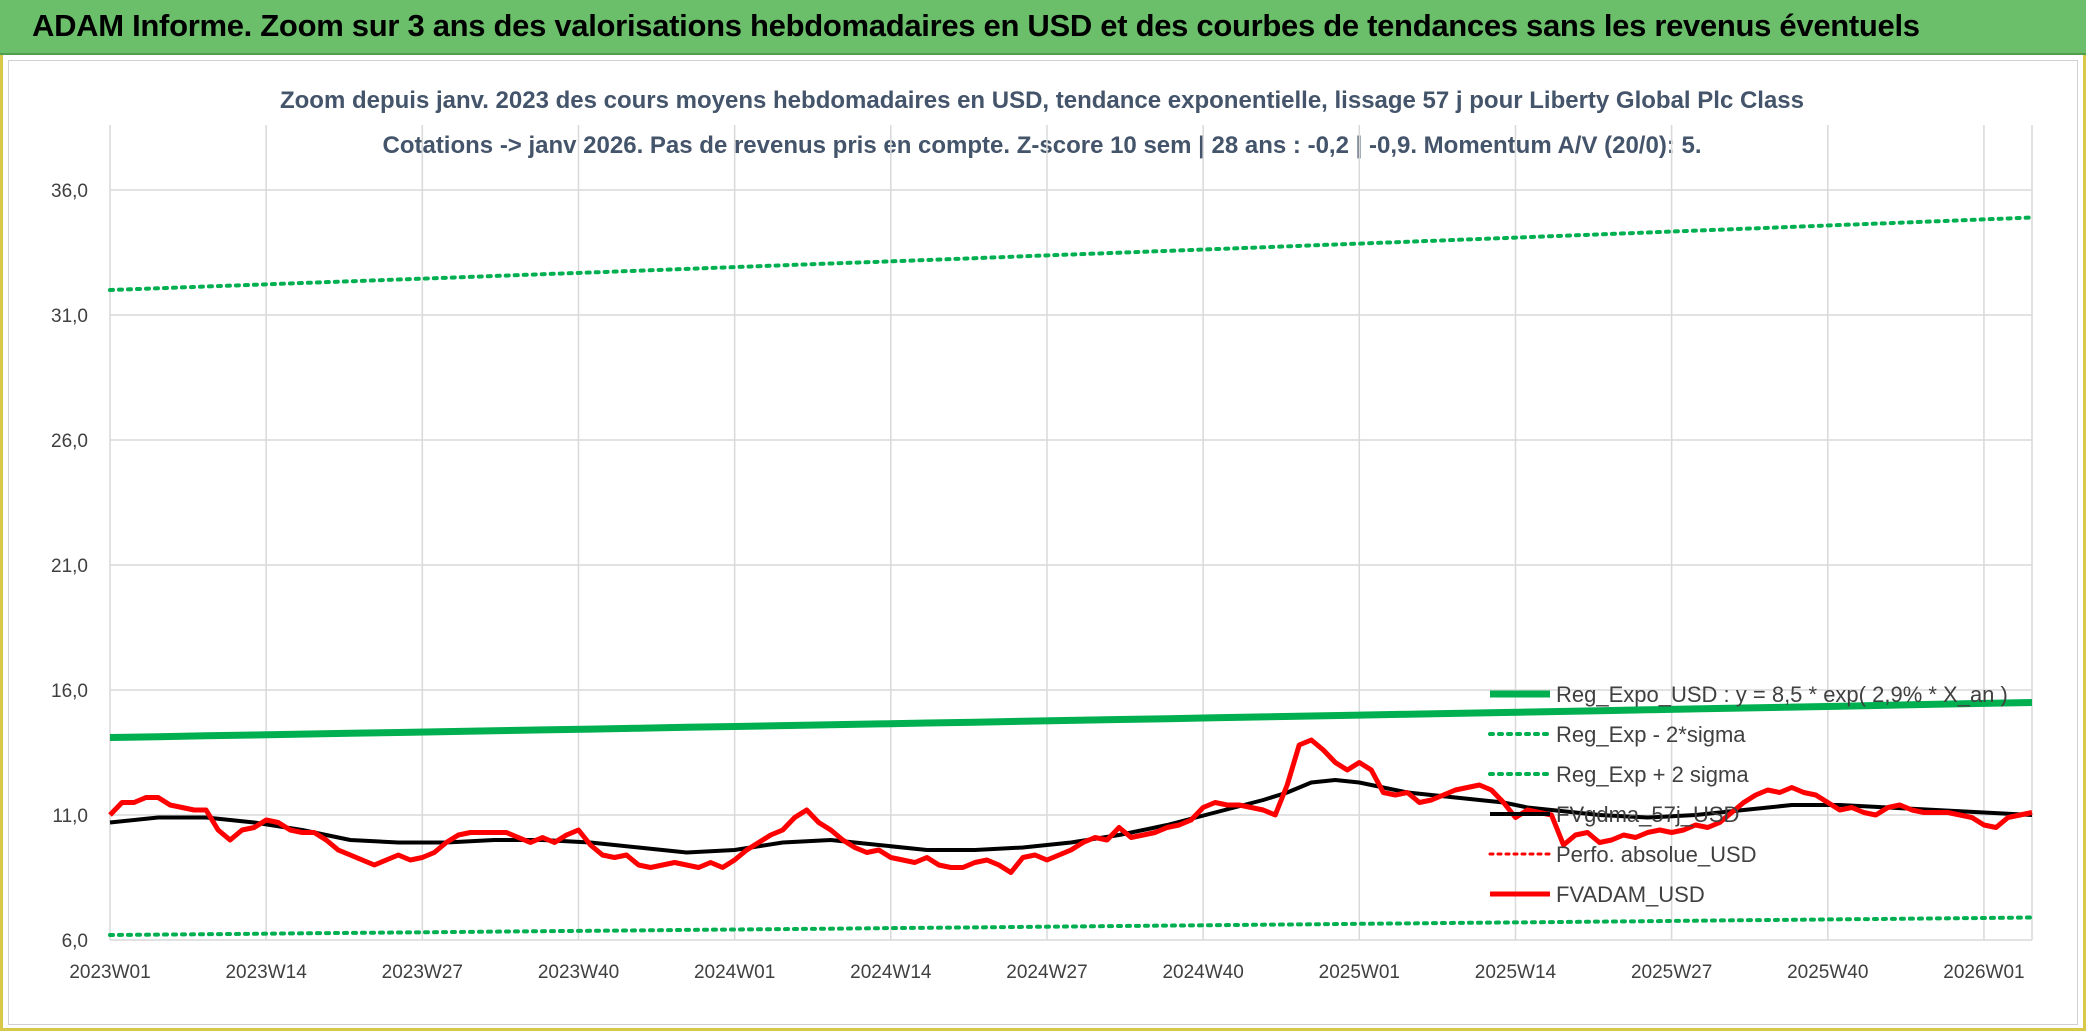 The image size is (2086, 1031). What do you see at coordinates (69, 316) in the screenshot?
I see `y-tick-label: 31,0` at bounding box center [69, 316].